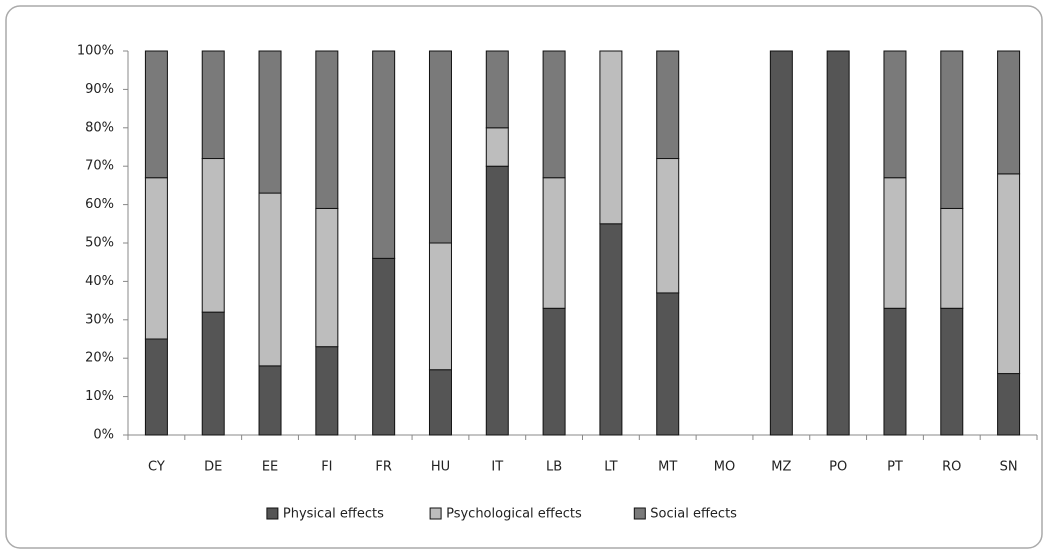 The image size is (1048, 554). What do you see at coordinates (99, 204) in the screenshot?
I see `y-tick-label: 60%` at bounding box center [99, 204].